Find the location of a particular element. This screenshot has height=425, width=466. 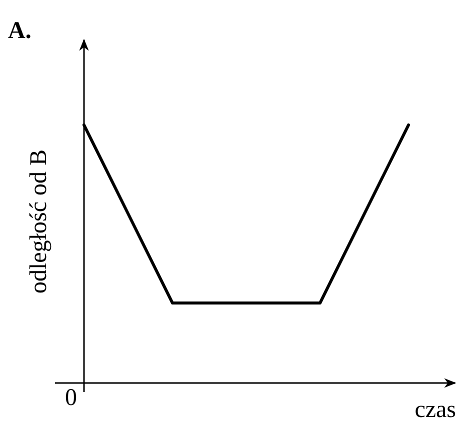

y-axis-title: odległość od B is located at coordinates (39, 222).